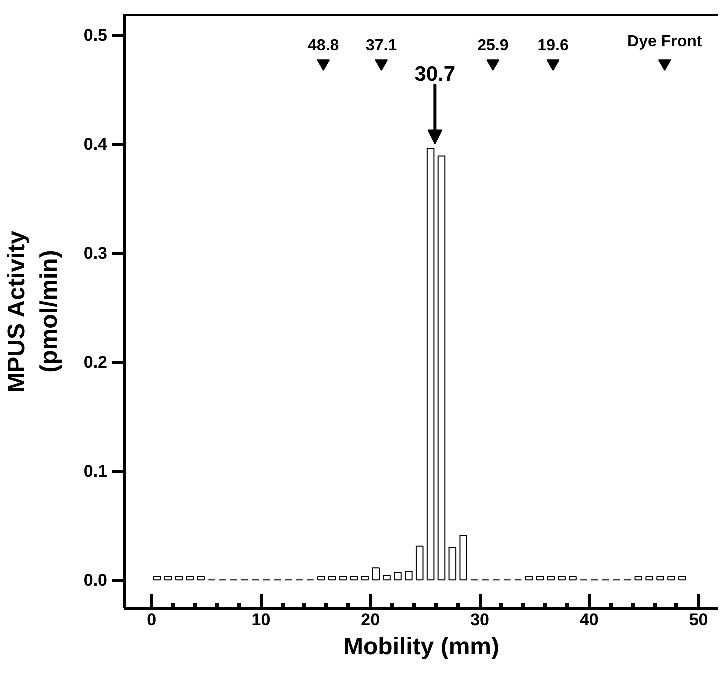 This screenshot has width=722, height=688. What do you see at coordinates (96, 472) in the screenshot?
I see `y-tick-label: 0.1` at bounding box center [96, 472].